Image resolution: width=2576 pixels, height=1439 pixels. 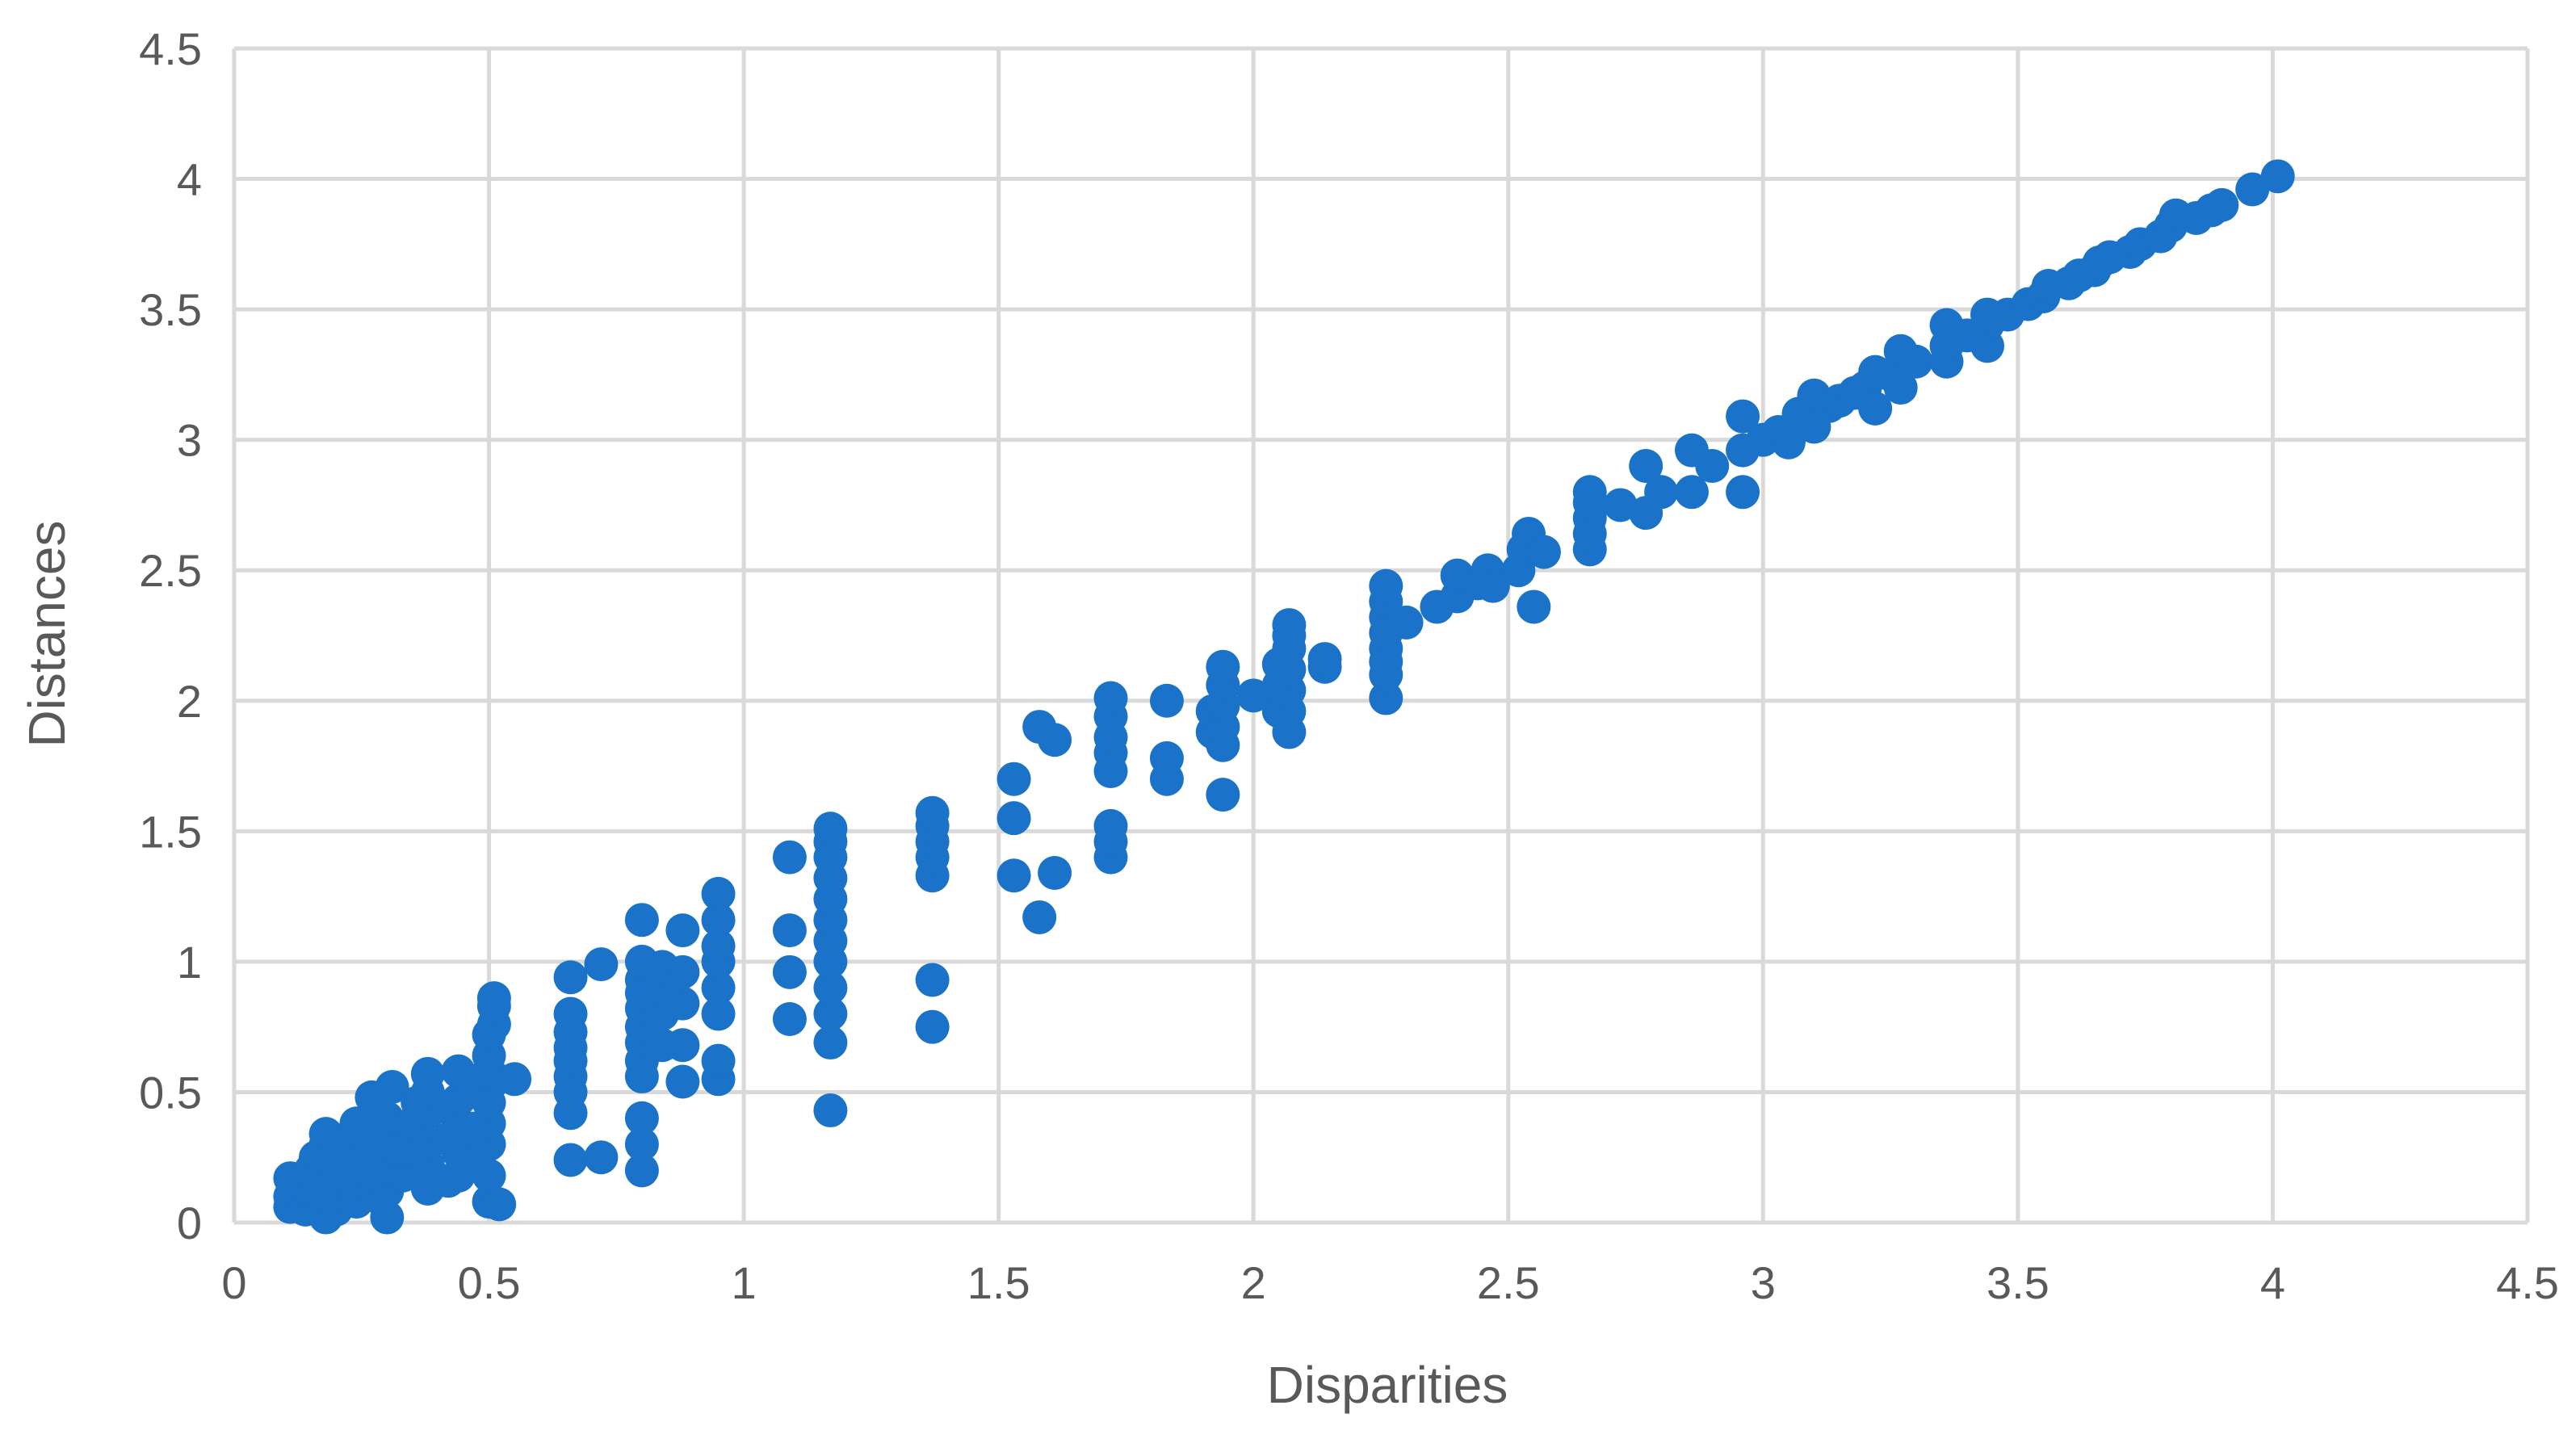 What do you see at coordinates (170, 1092) in the screenshot?
I see `y-tick-label: 0.5` at bounding box center [170, 1092].